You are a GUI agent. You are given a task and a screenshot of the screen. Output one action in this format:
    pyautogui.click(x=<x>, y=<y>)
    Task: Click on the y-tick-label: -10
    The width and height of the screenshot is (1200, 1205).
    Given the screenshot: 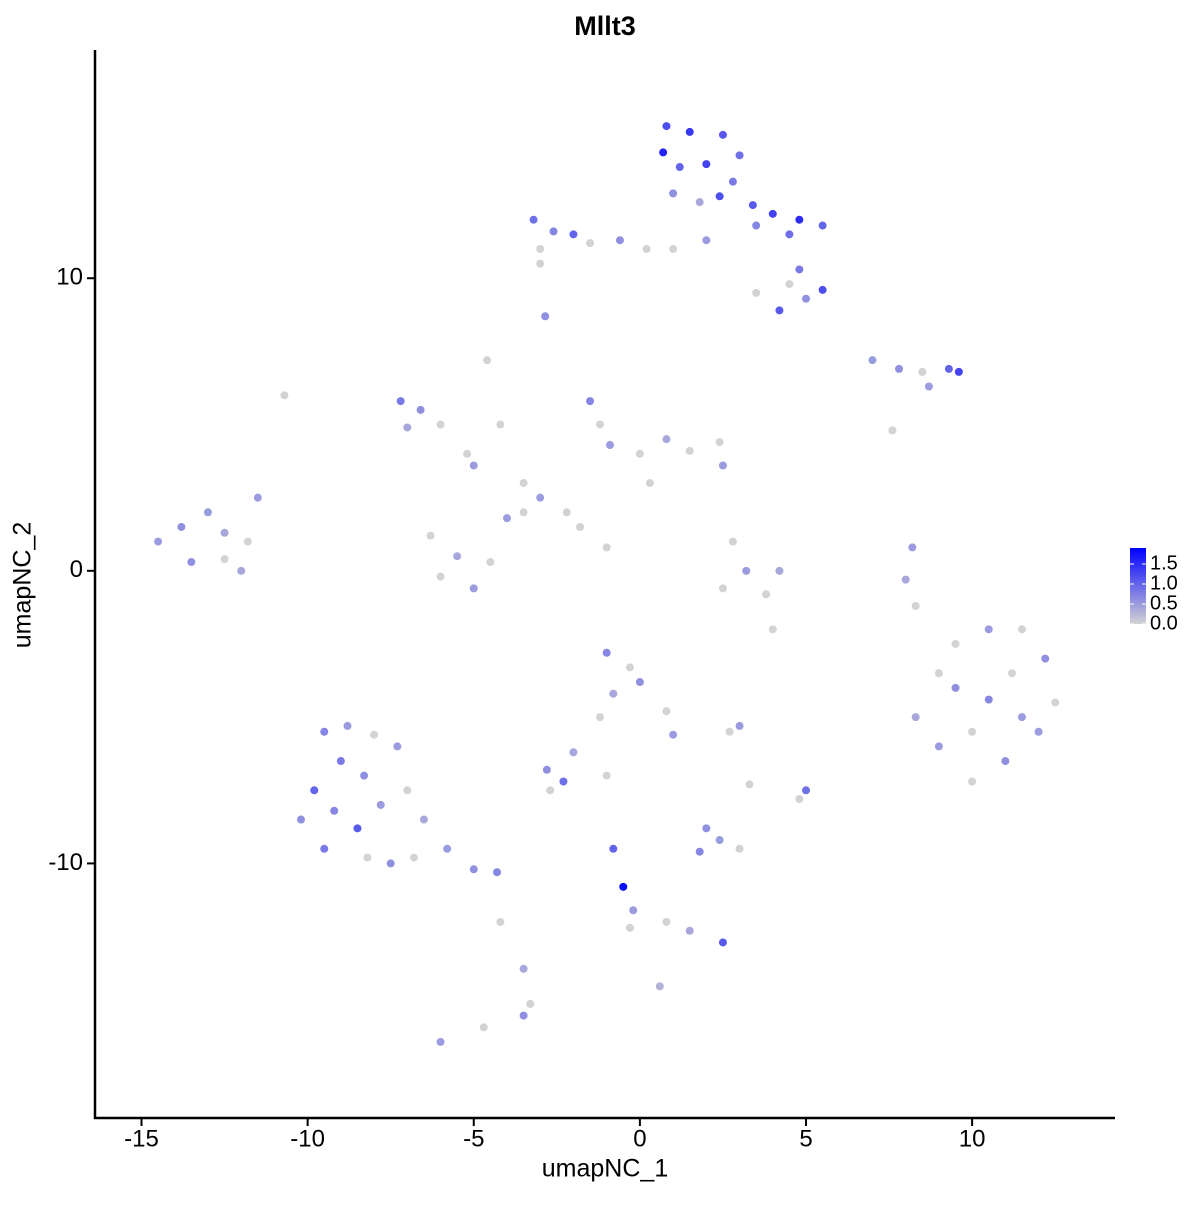 What is the action you would take?
    pyautogui.click(x=65, y=862)
    